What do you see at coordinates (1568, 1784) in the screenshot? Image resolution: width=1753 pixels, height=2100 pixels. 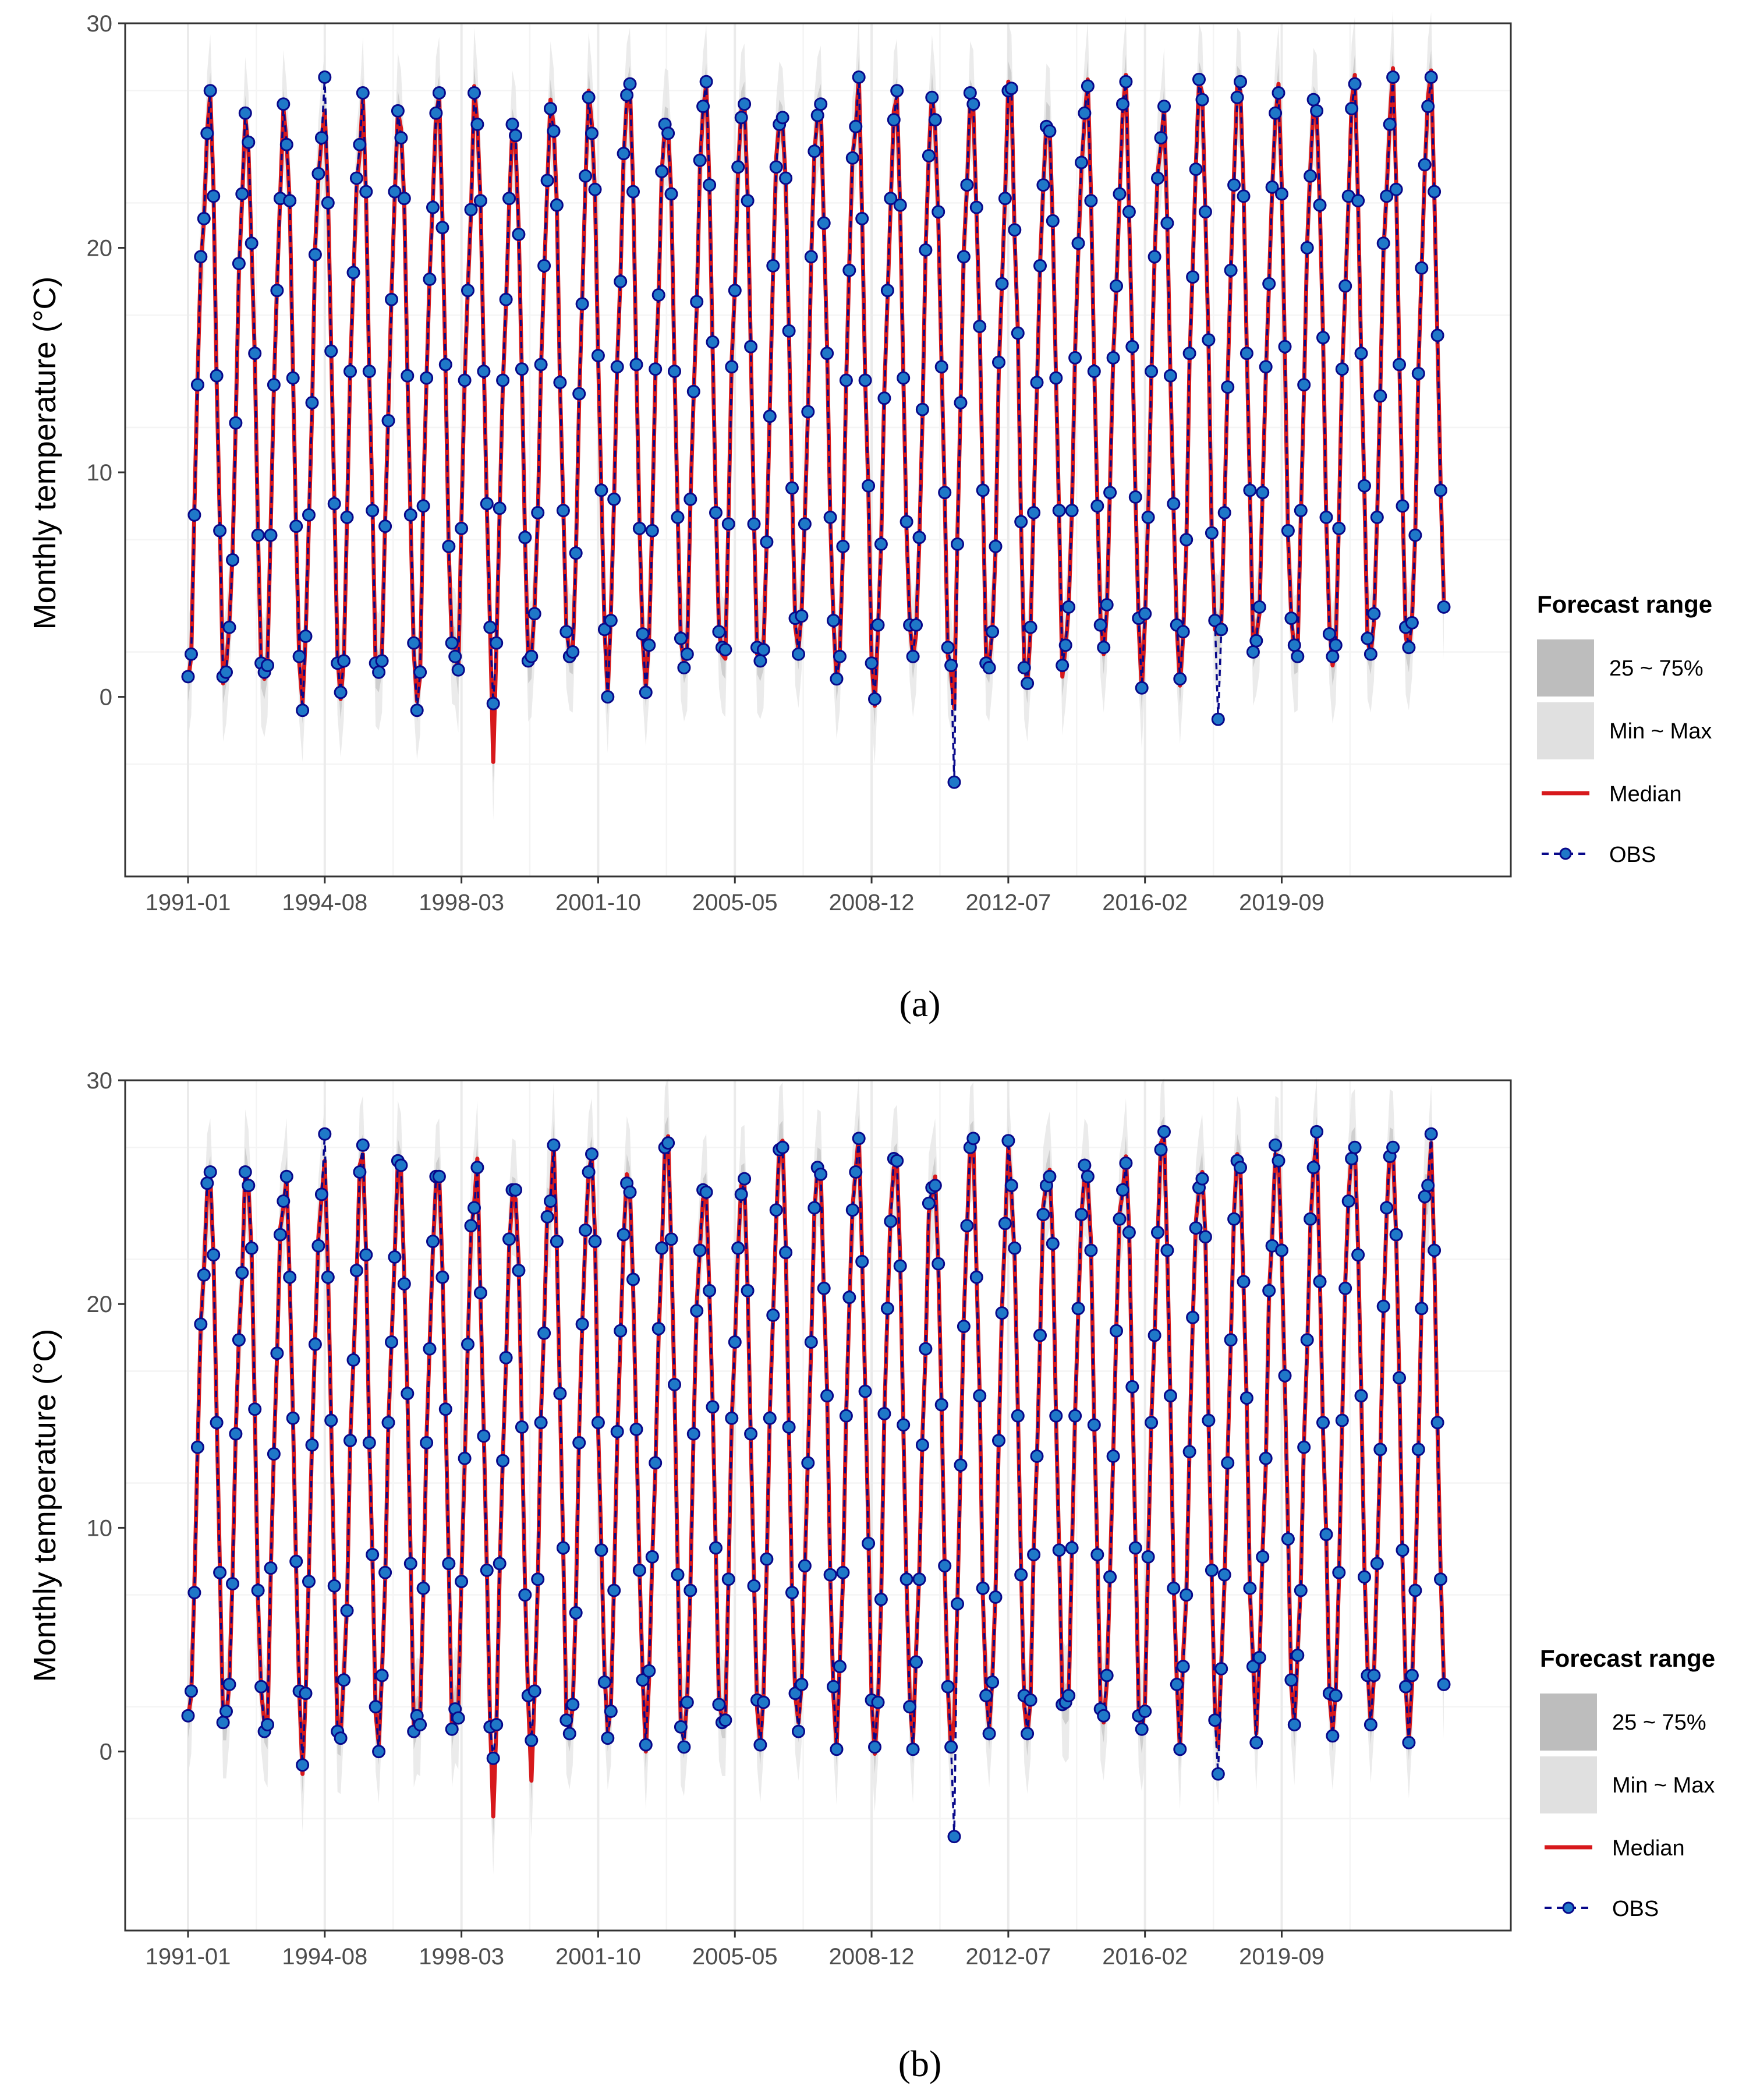 I see `legend-key-minmax` at bounding box center [1568, 1784].